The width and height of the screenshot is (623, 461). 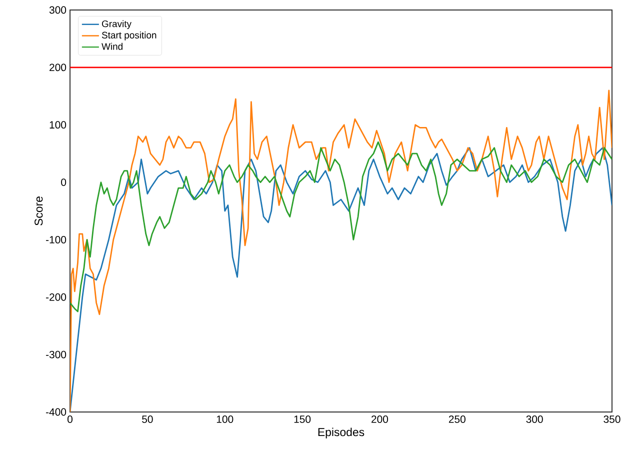 I want to click on y-tick-label: 0, so click(x=63, y=182).